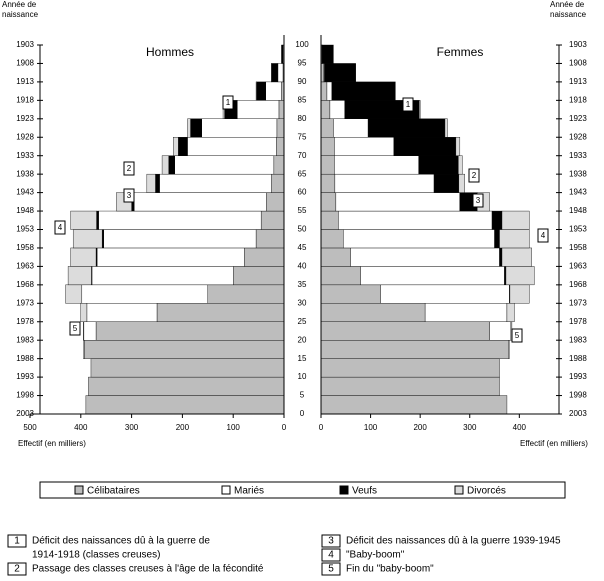 The image size is (604, 581). I want to click on y2-tick-label: 1908, so click(25, 63).